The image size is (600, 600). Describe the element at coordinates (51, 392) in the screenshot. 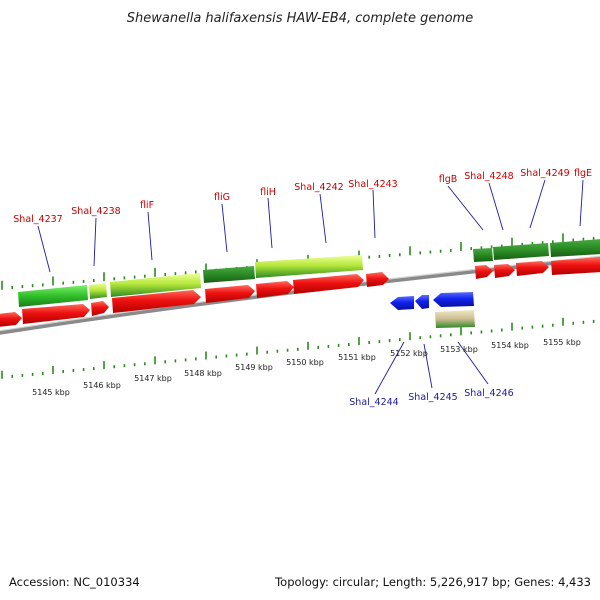

I see `scale-label: 5145 kbp` at that location.